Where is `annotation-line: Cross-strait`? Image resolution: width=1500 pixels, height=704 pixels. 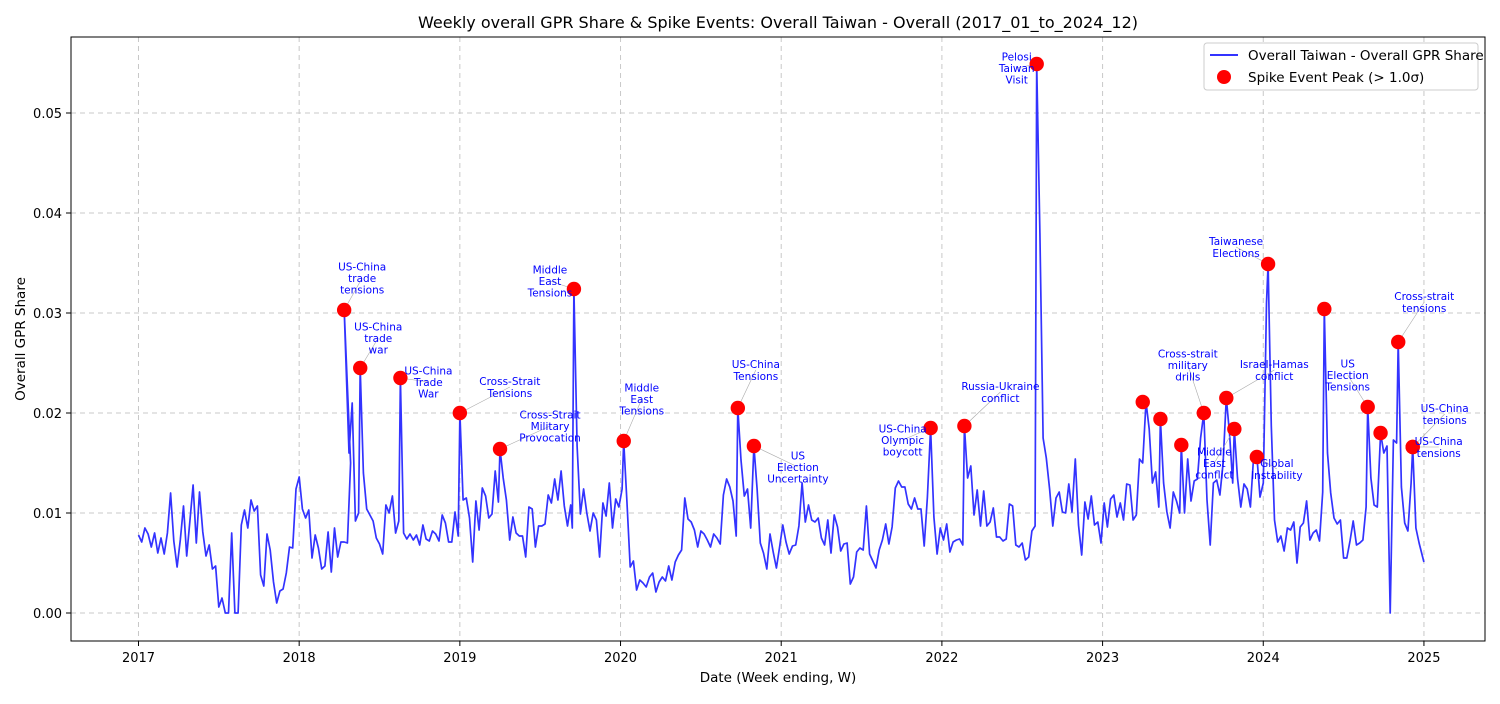
annotation-line: Cross-strait is located at coordinates (1424, 297).